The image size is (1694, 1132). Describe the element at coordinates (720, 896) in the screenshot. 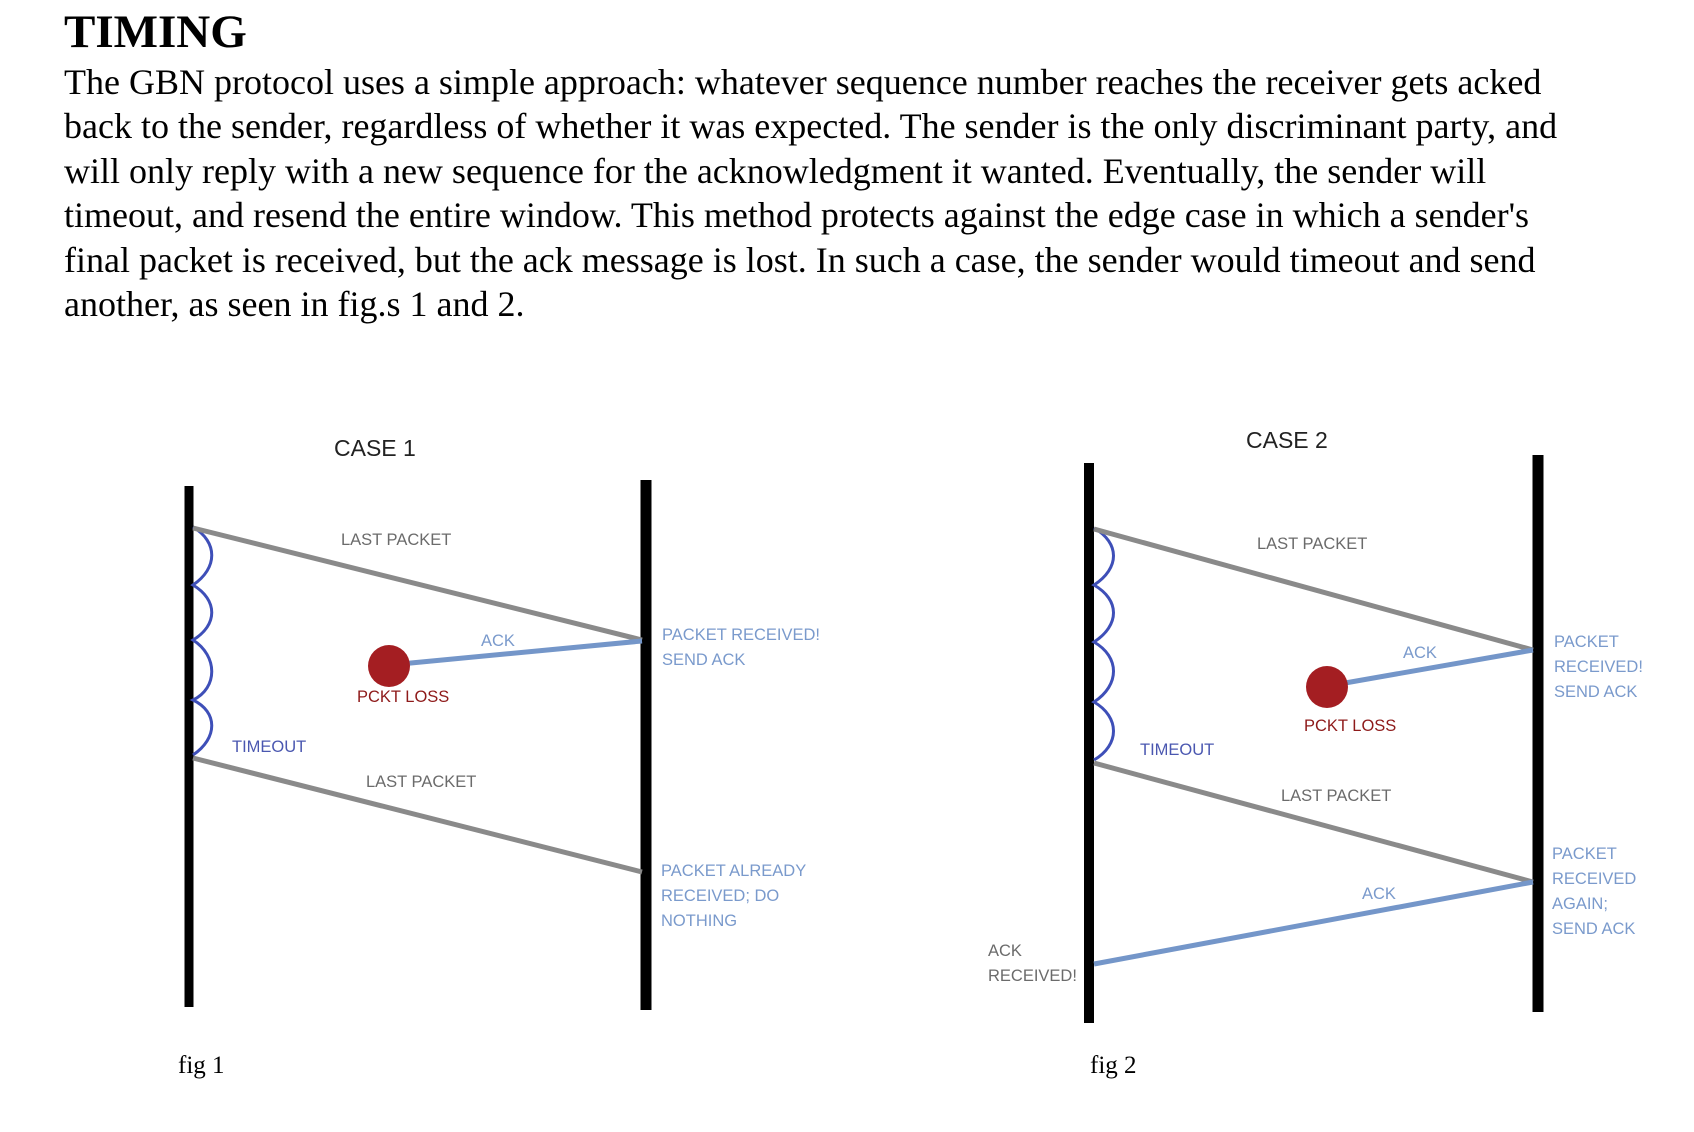

I see `fig1-already-received-label: RECEIVED; DO` at that location.